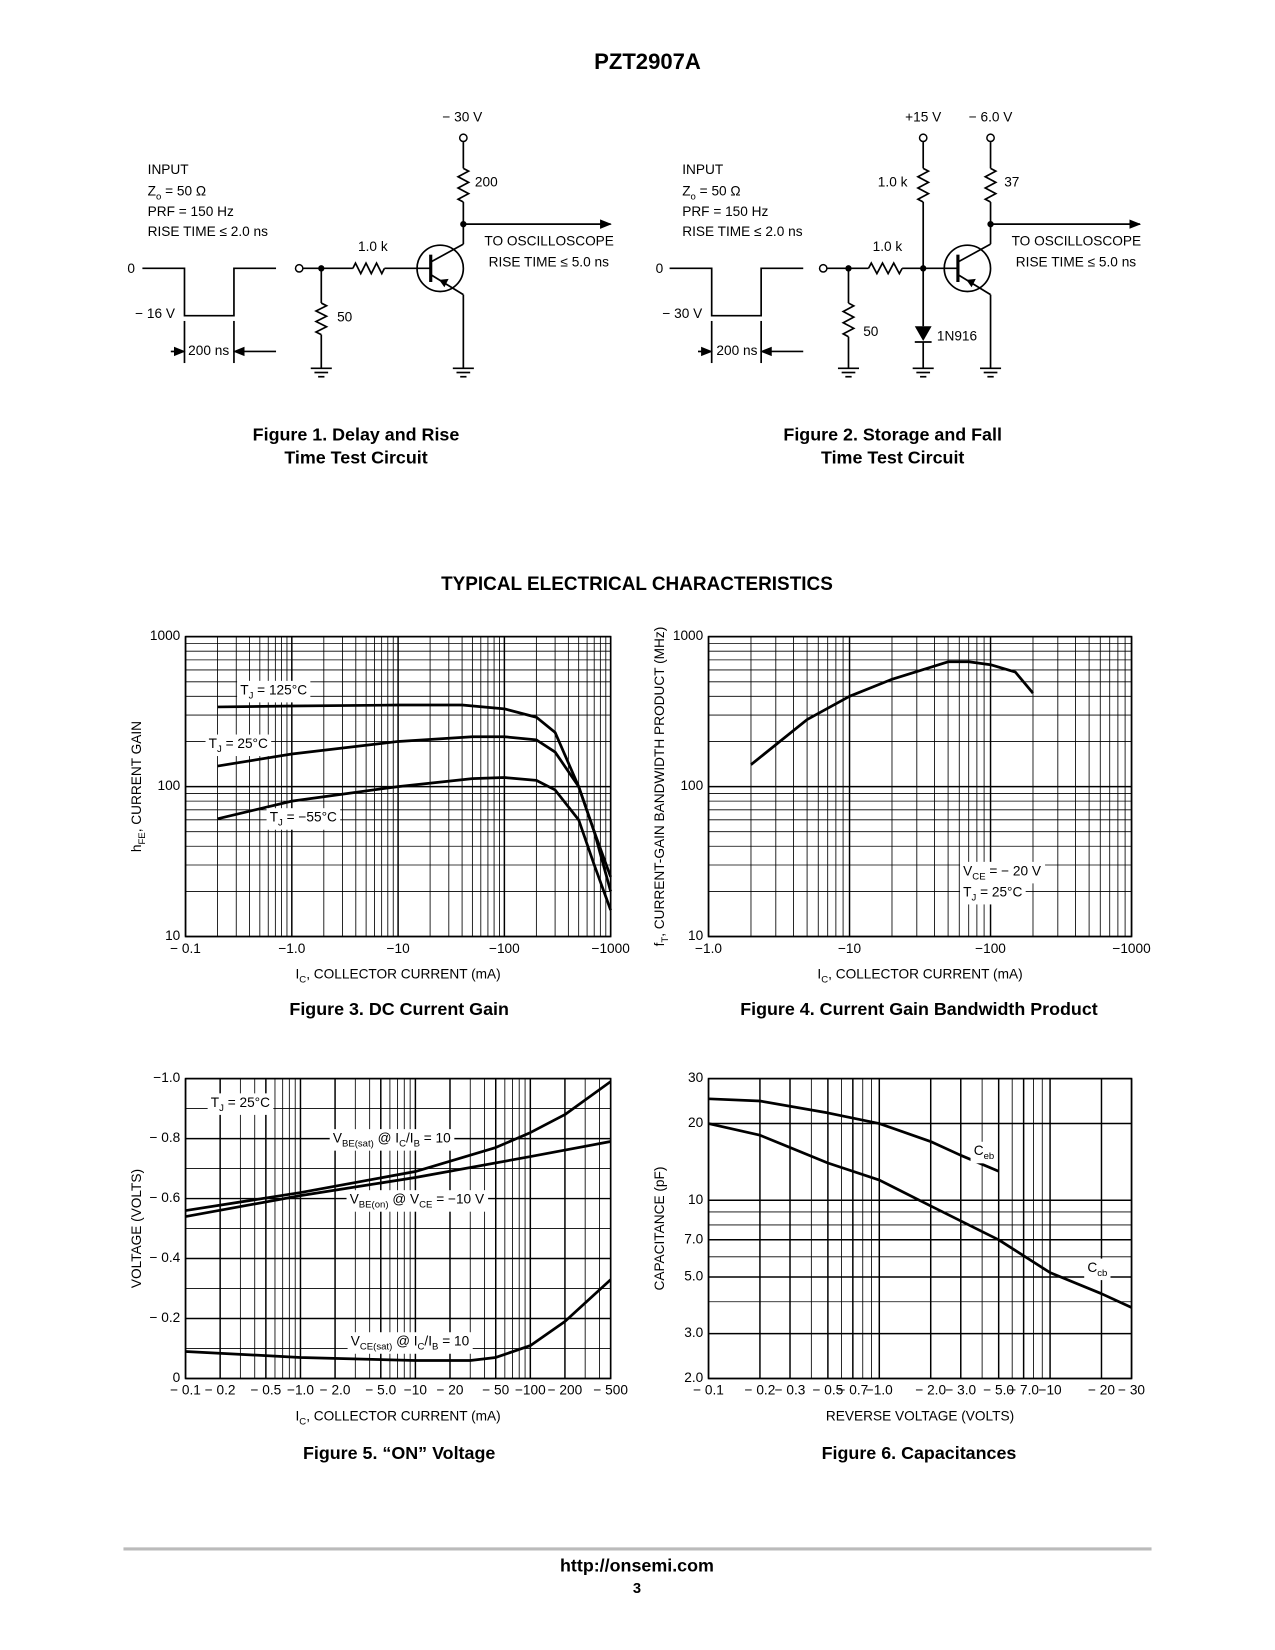  I want to click on x-tick-label: − 0.2, so click(760, 1390).